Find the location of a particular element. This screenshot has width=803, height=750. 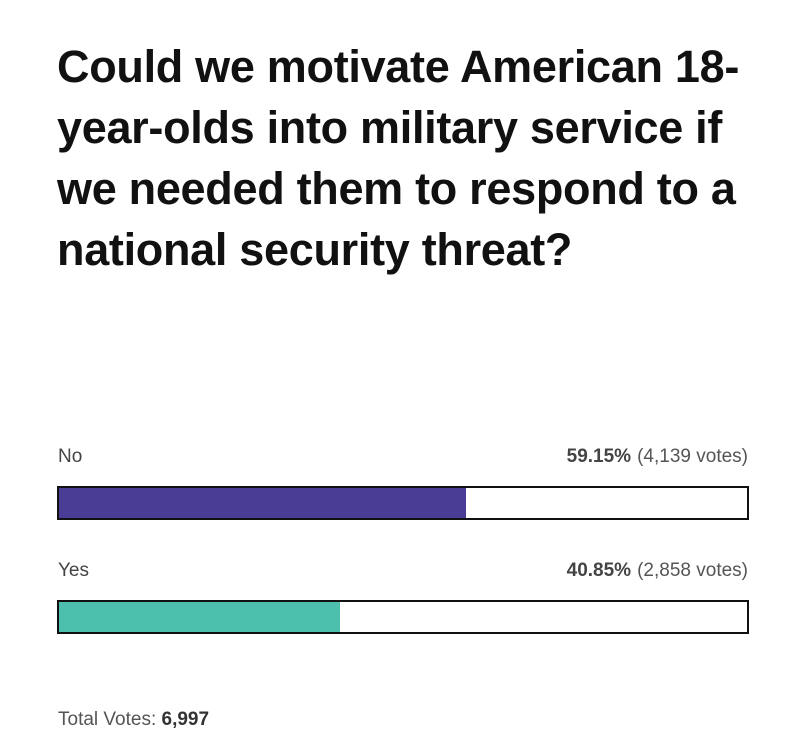

total-votes-label: Total Votes: is located at coordinates (107, 719).